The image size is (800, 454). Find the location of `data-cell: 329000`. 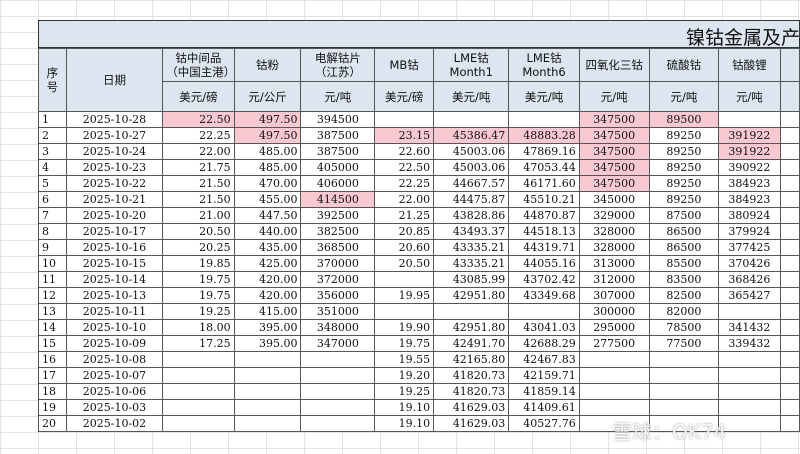

data-cell: 329000 is located at coordinates (614, 215).